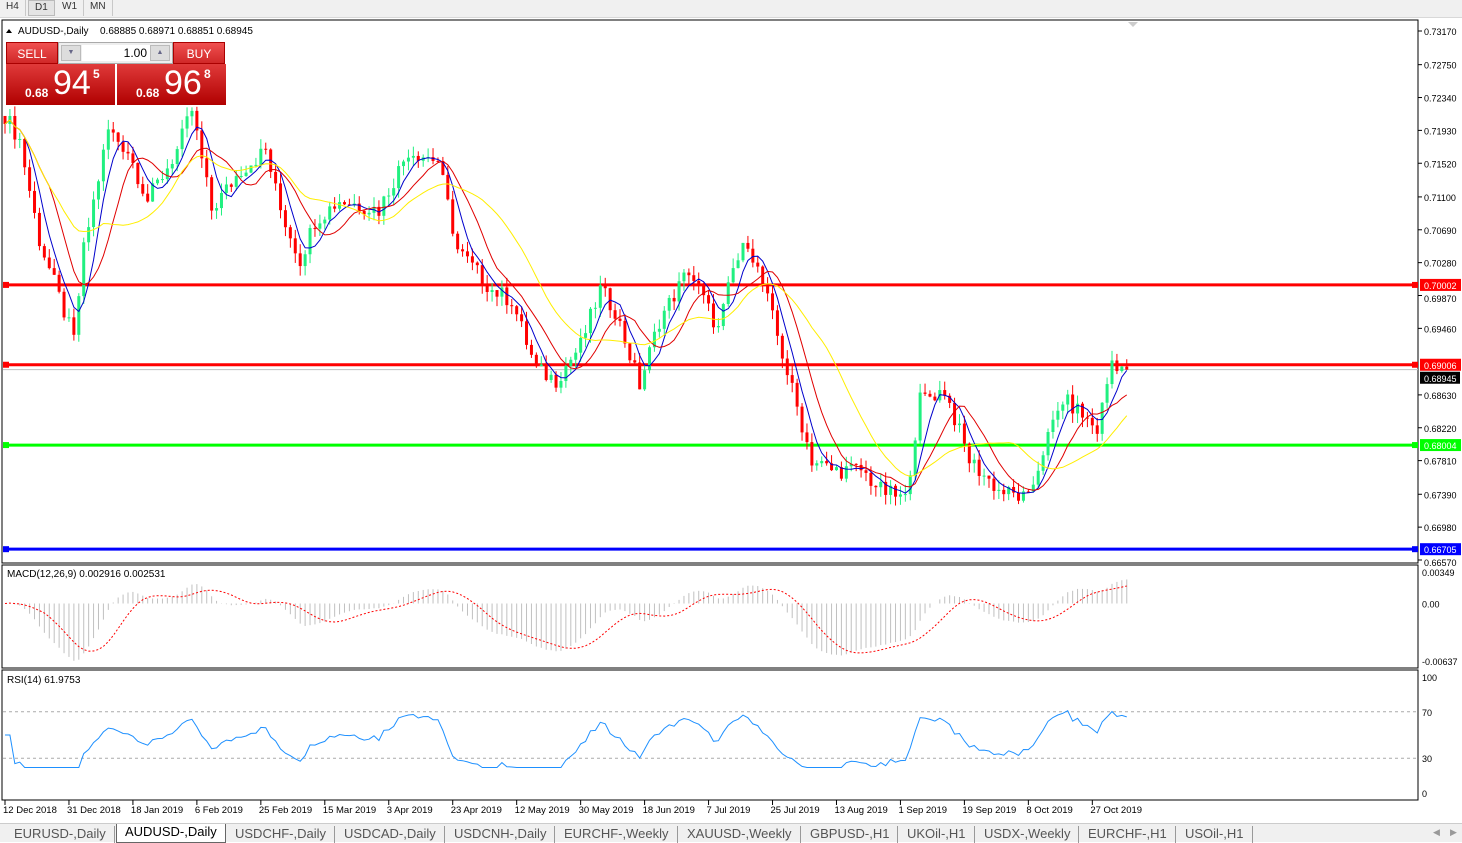 The width and height of the screenshot is (1462, 843). Describe the element at coordinates (501, 834) in the screenshot. I see `chart-tab: USDCNH-,Daily` at that location.